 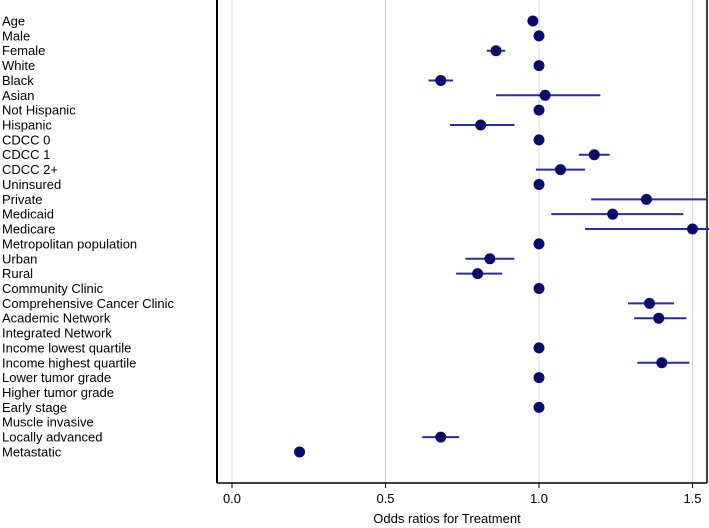 What do you see at coordinates (26, 139) in the screenshot?
I see `category-label: CDCC 0` at bounding box center [26, 139].